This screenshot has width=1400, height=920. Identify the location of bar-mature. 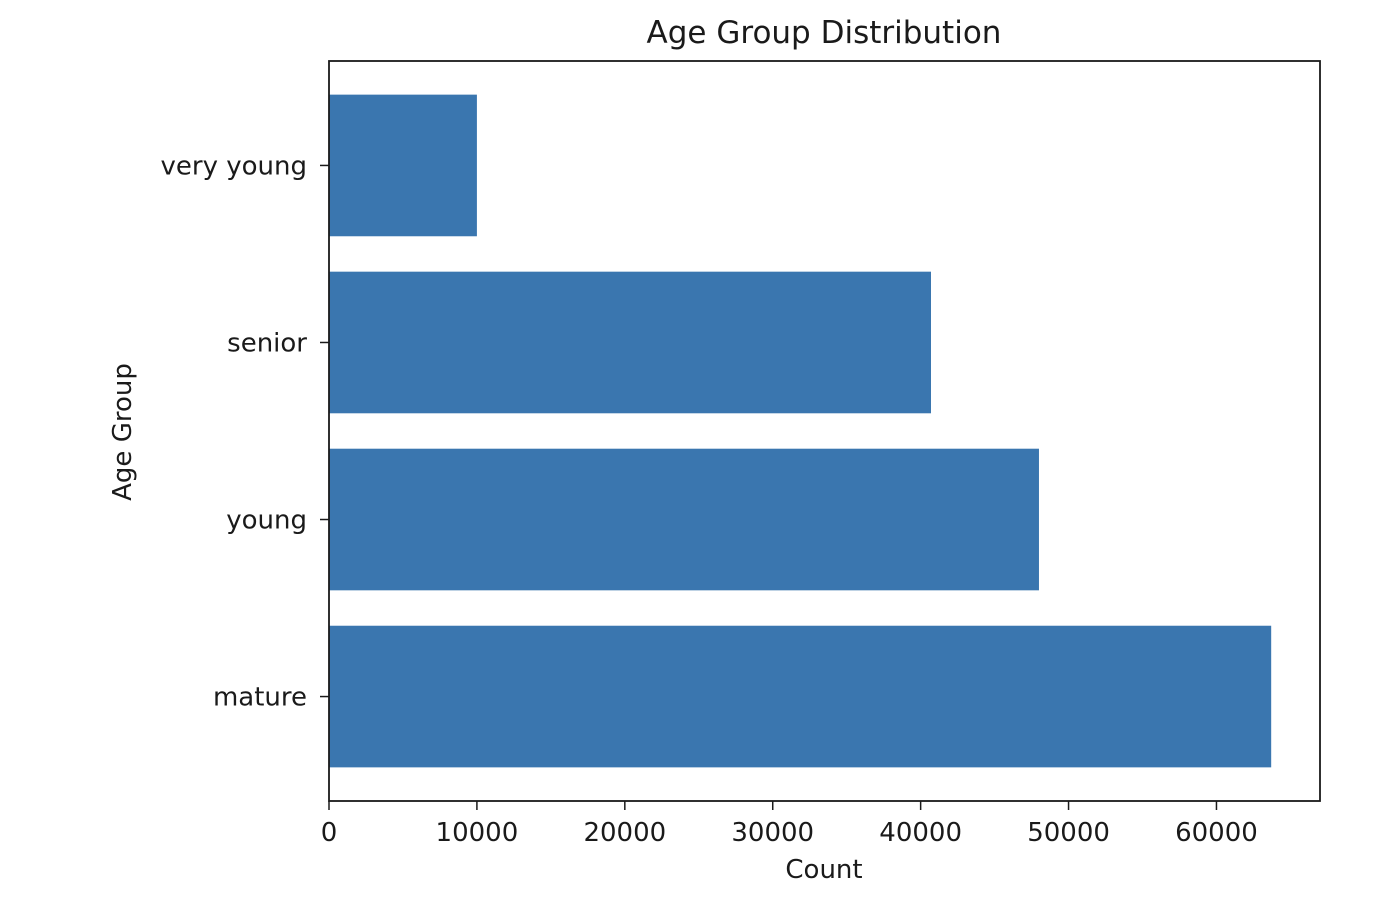
(800, 696).